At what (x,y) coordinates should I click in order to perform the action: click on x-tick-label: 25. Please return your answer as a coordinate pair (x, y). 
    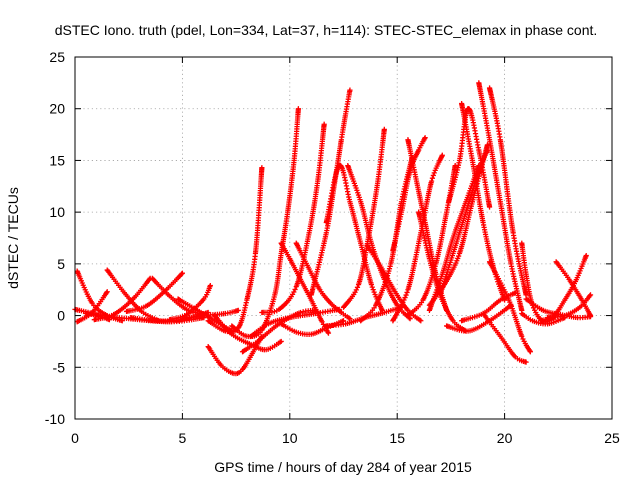
    Looking at the image, I should click on (612, 438).